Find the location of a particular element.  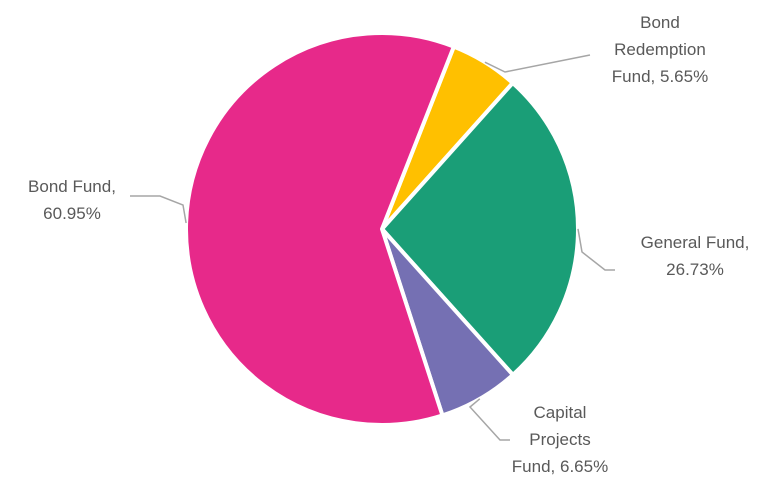

data-label-line: Capital is located at coordinates (560, 412).